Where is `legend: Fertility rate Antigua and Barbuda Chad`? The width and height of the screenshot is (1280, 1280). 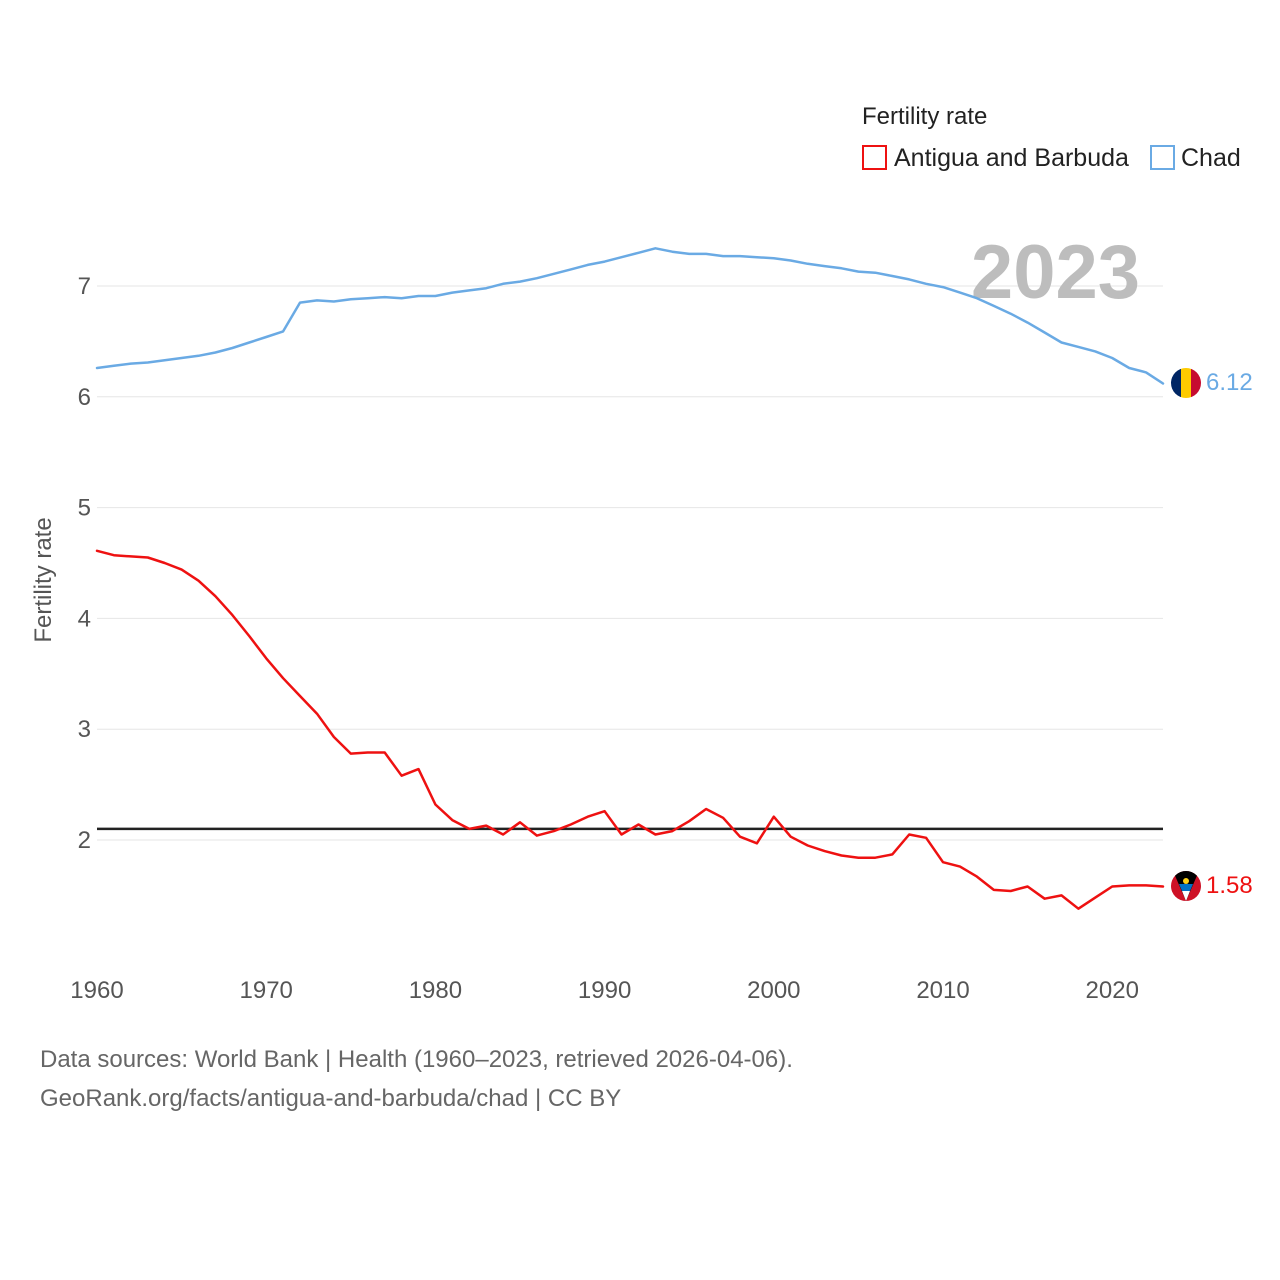
legend: Fertility rate Antigua and Barbuda Chad is located at coordinates (1051, 137).